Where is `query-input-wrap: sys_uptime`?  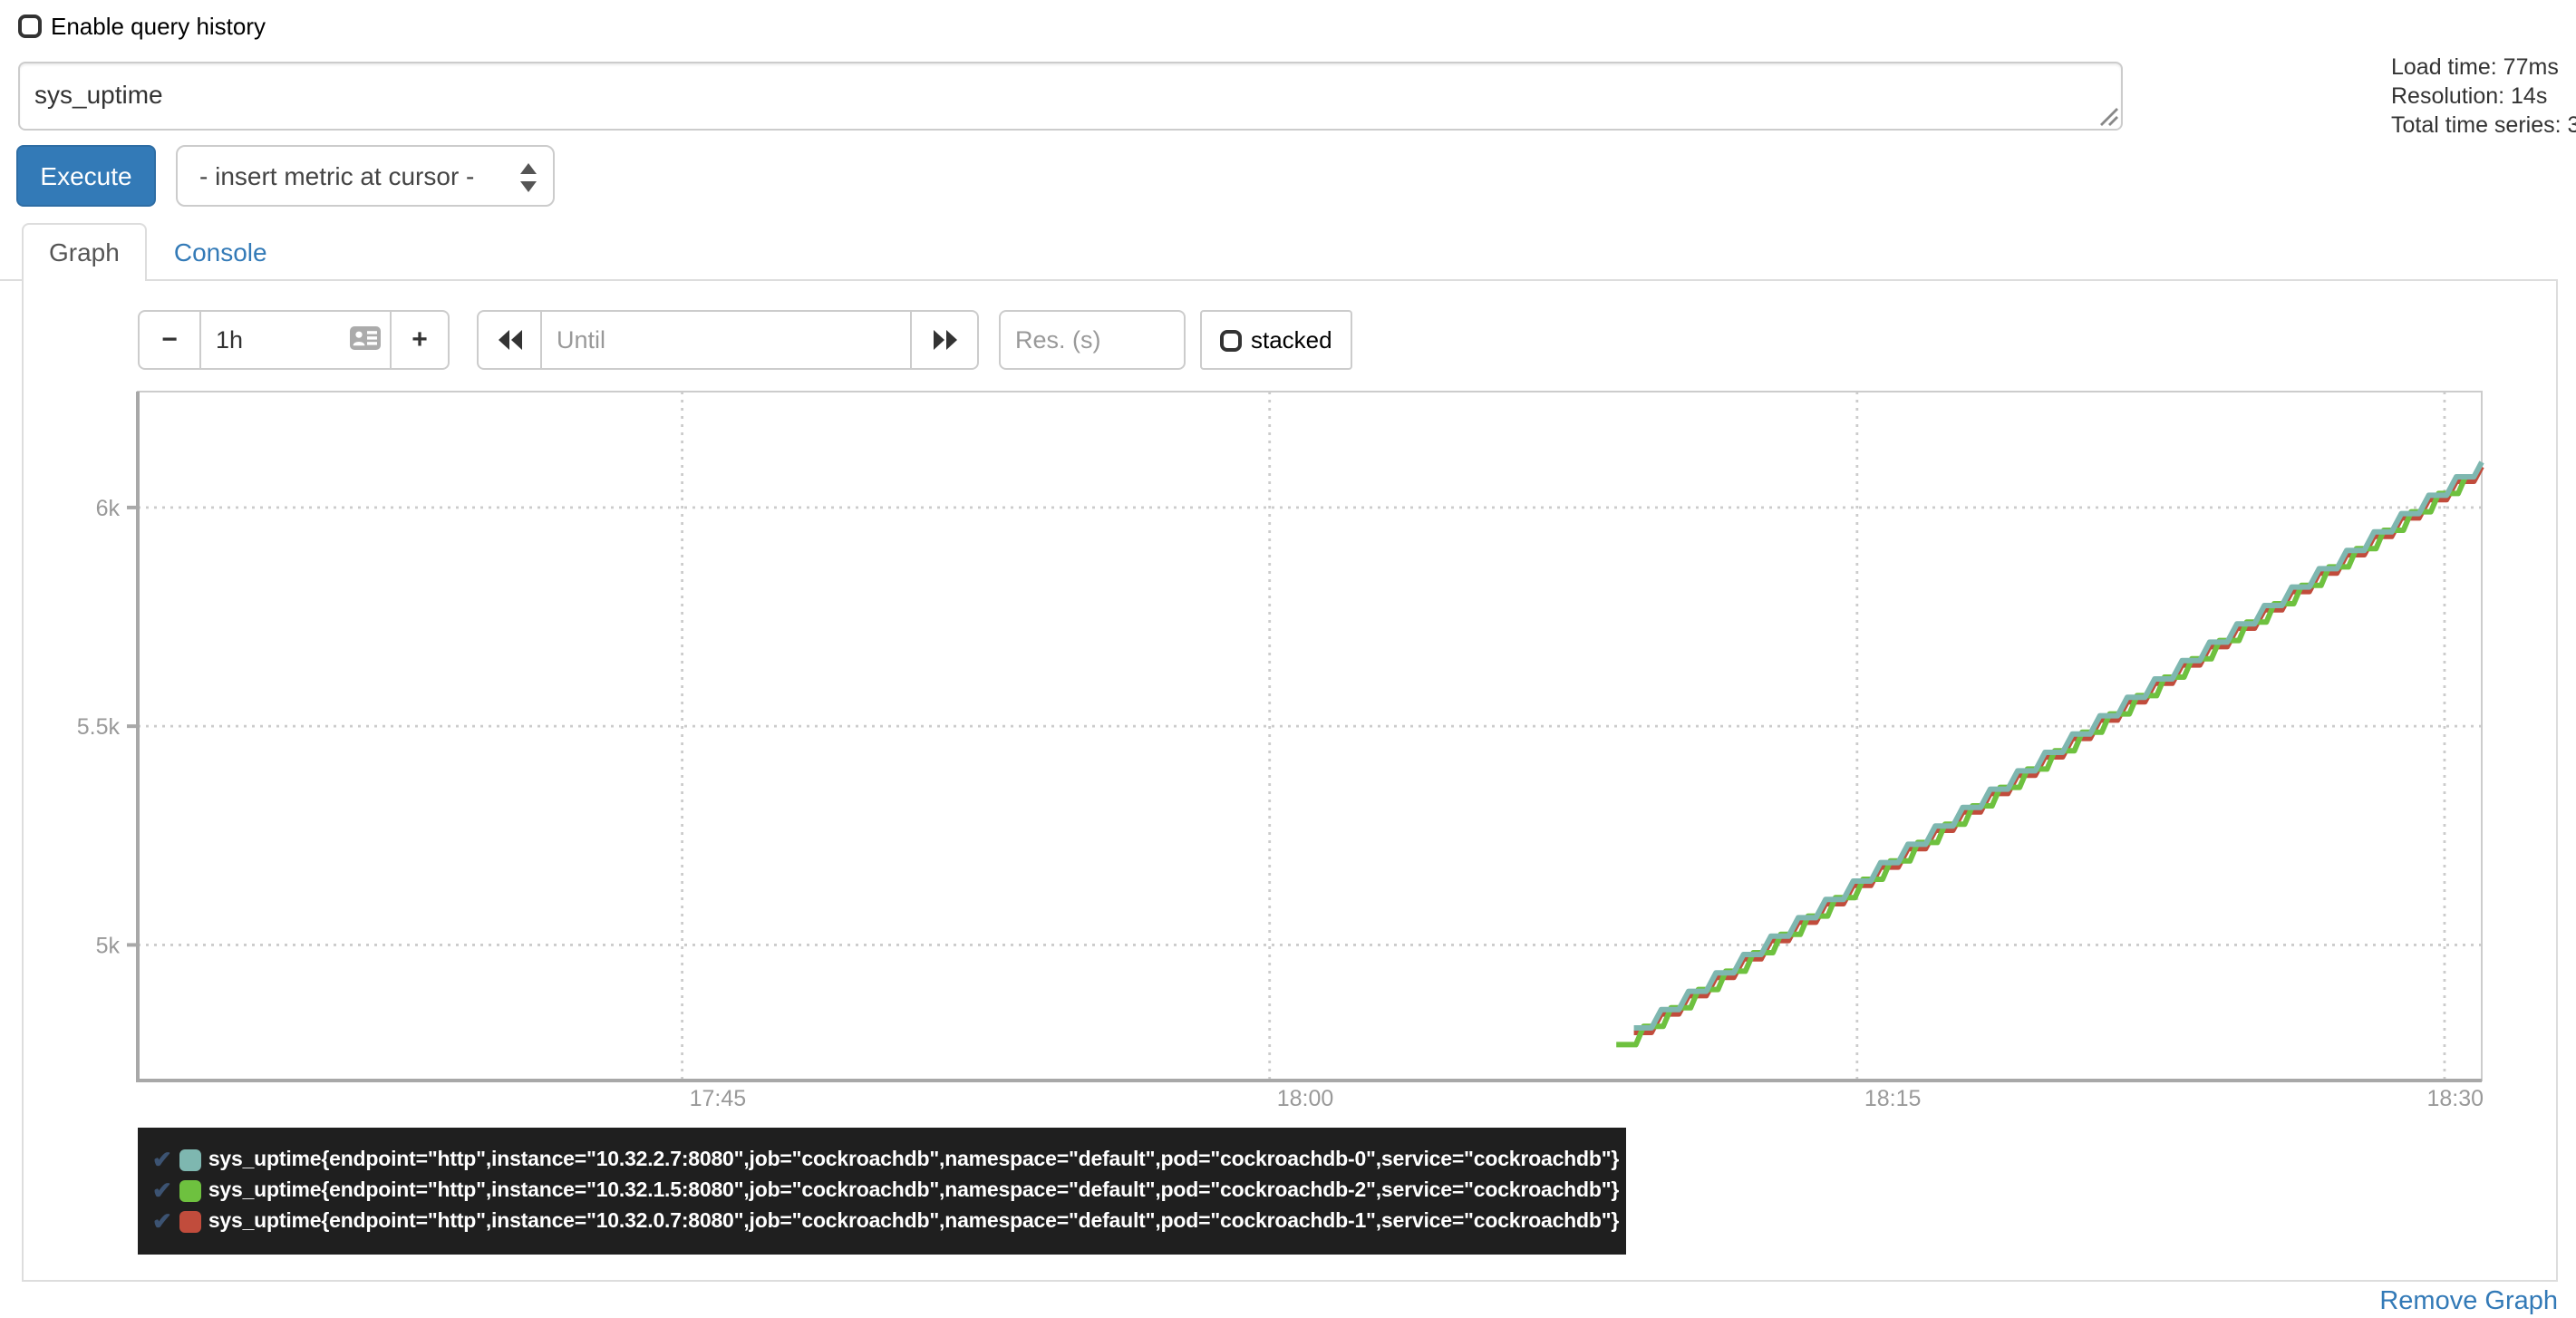
query-input-wrap: sys_uptime is located at coordinates (1070, 97).